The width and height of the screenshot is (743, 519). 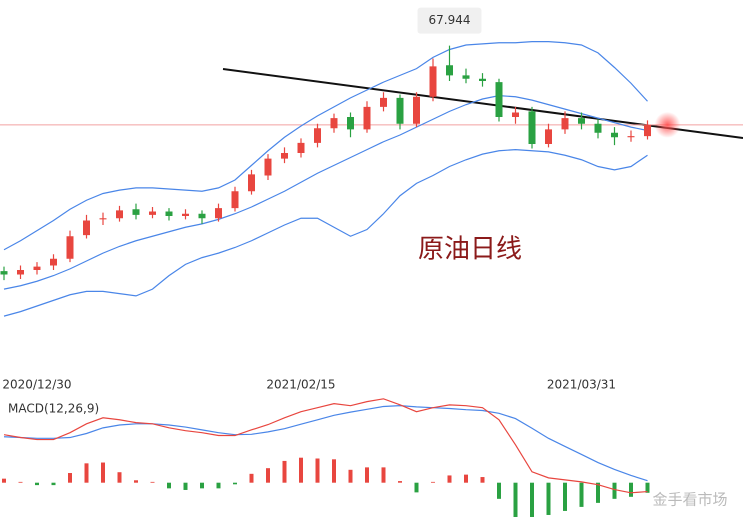 I want to click on annotation: 原油日线, so click(x=470, y=250).